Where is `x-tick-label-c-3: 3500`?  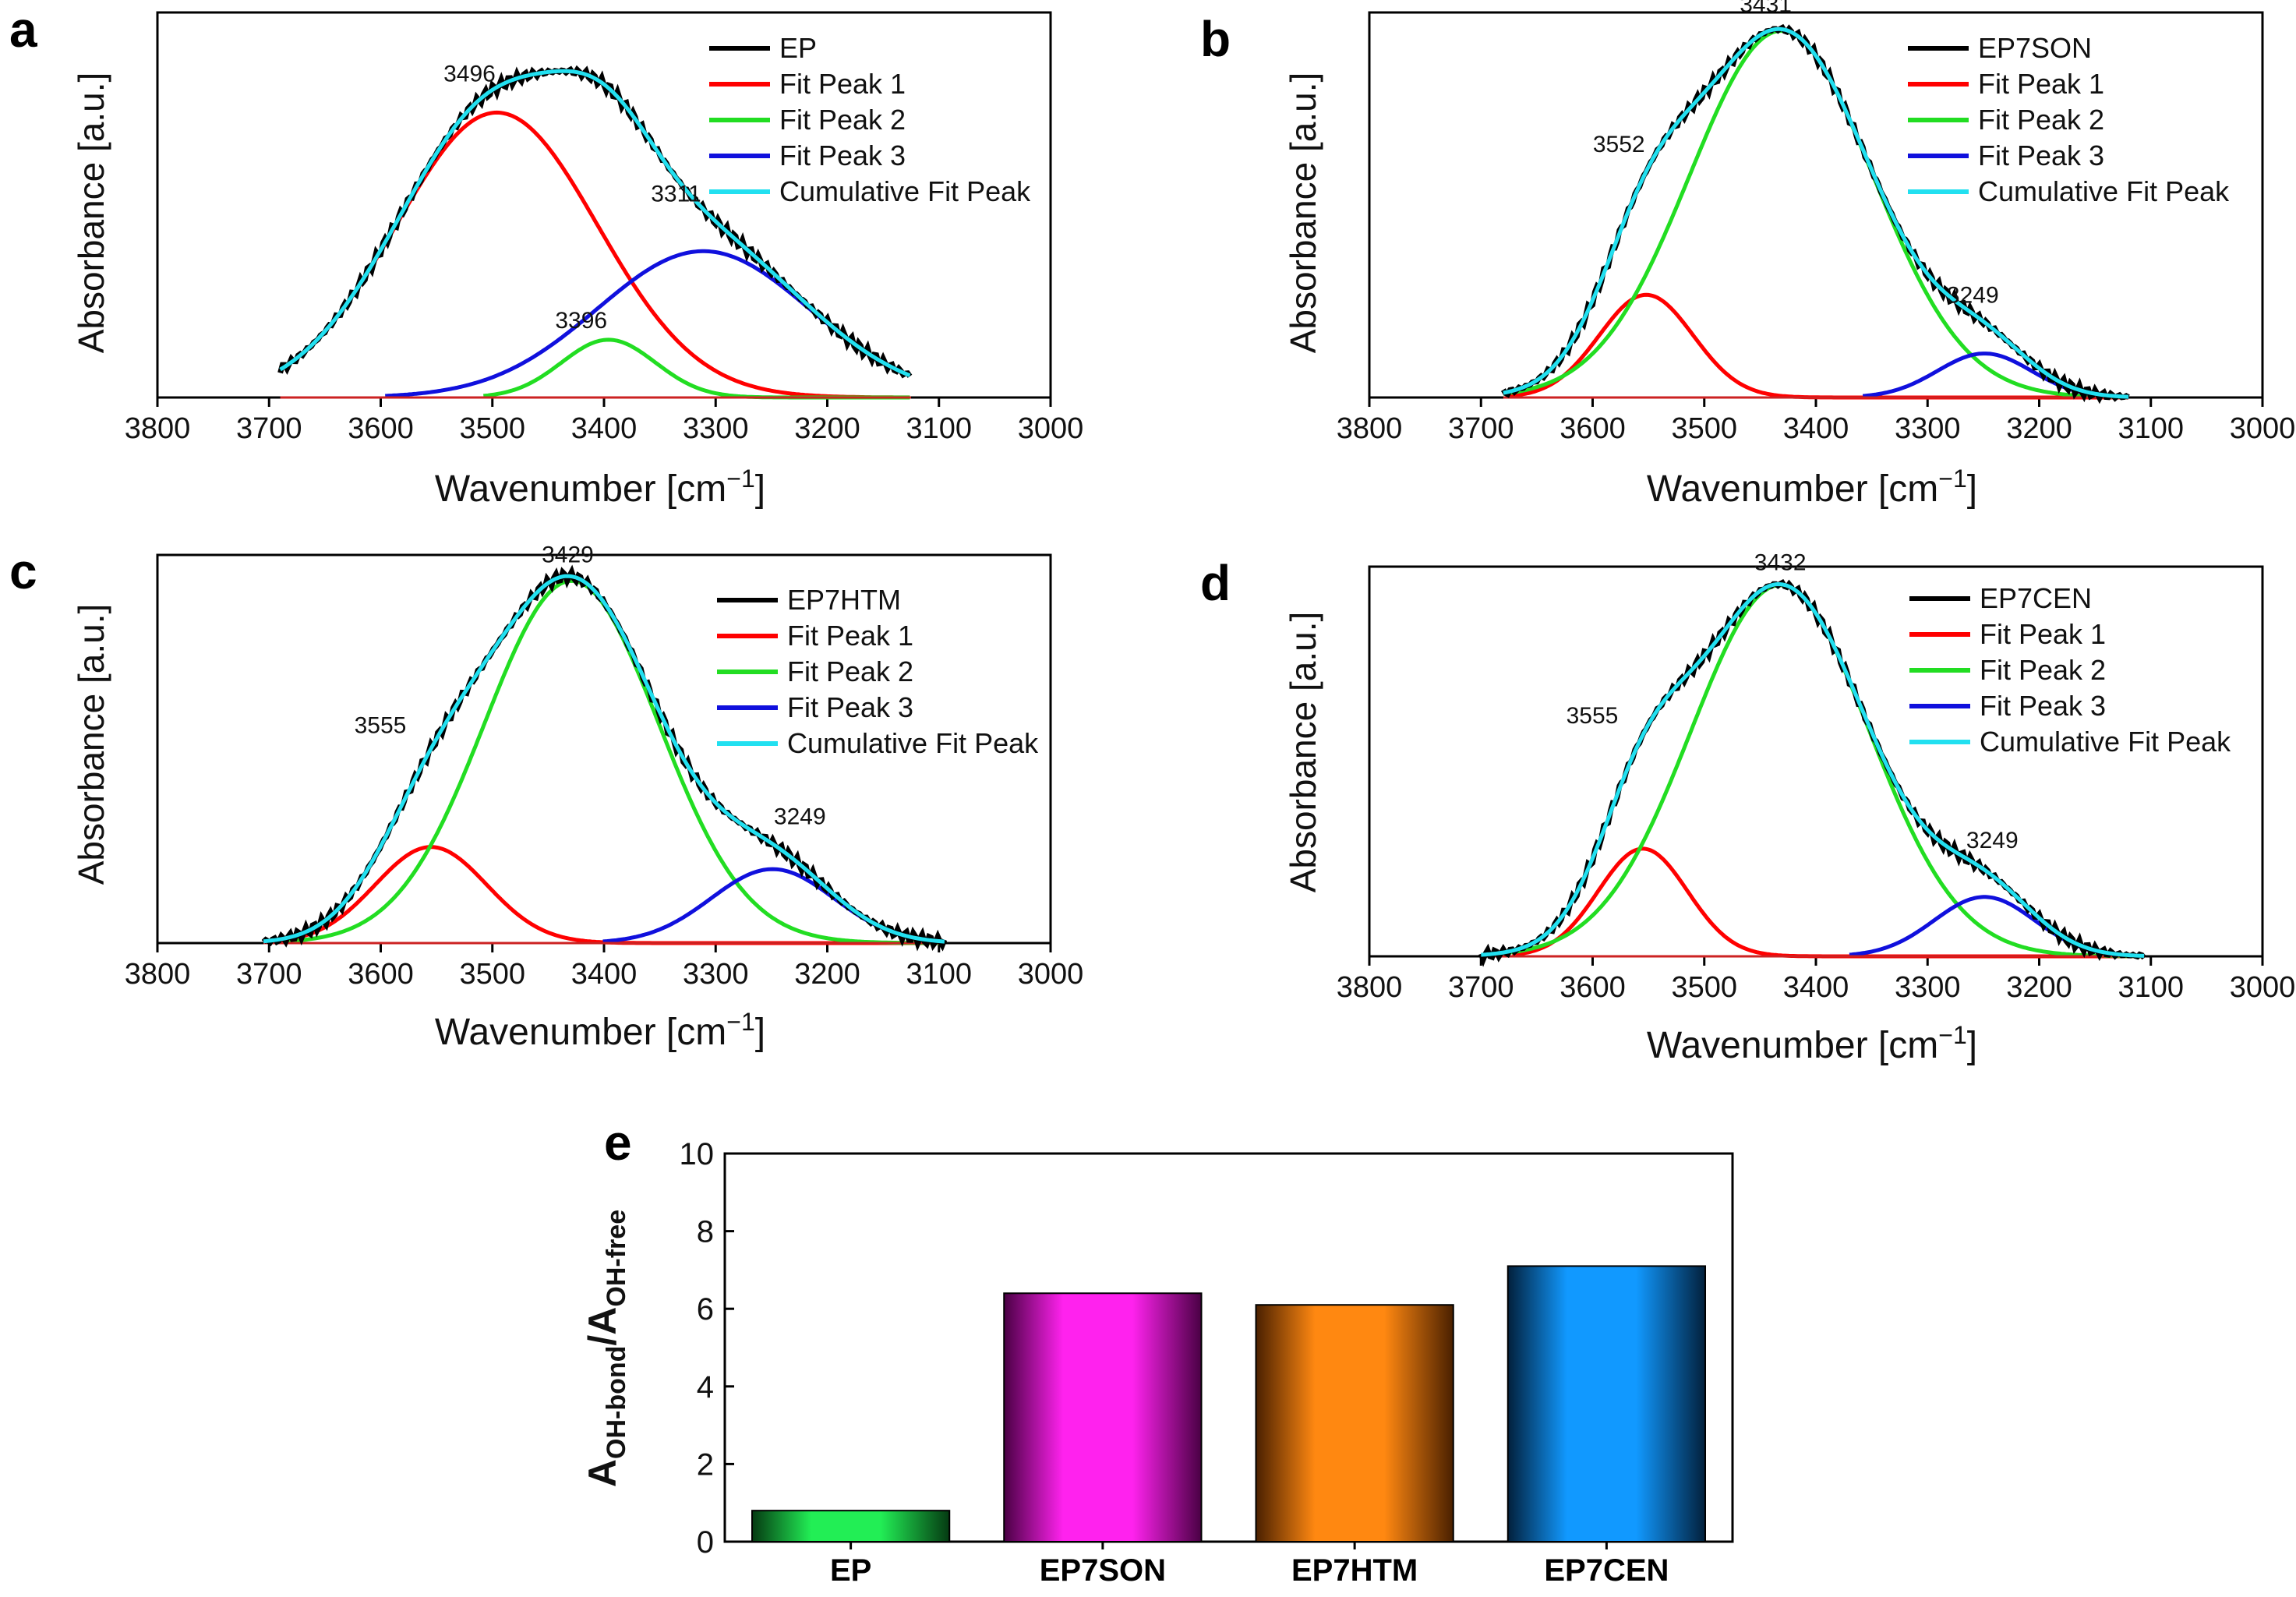 x-tick-label-c-3: 3500 is located at coordinates (492, 975).